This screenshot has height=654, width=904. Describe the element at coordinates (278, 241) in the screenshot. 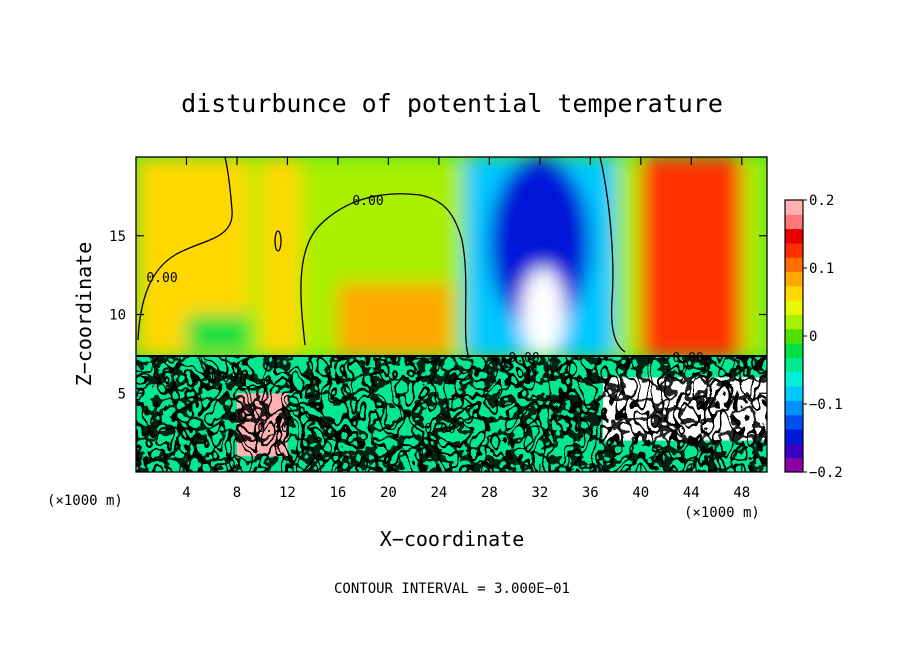

I see `contour-small` at that location.